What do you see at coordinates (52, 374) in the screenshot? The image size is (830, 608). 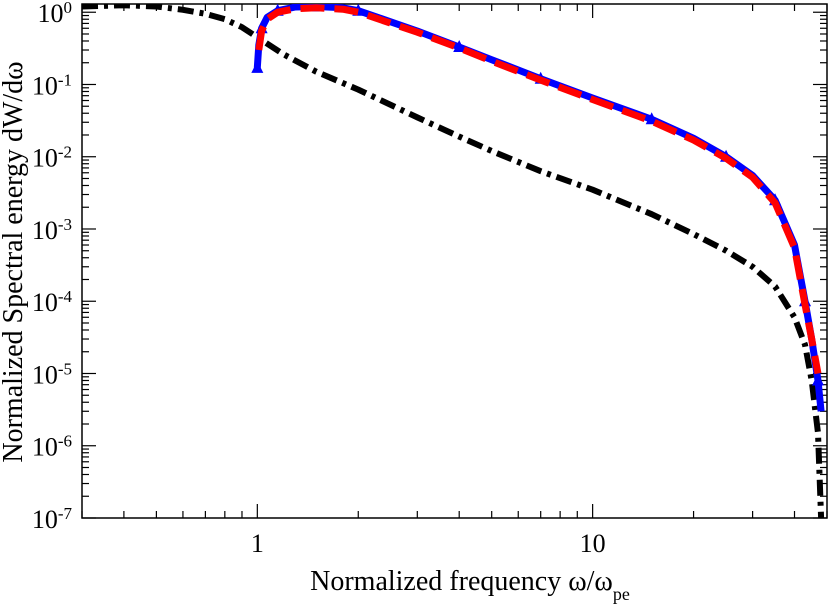 I see `y-tick-label: 10⁻⁵` at bounding box center [52, 374].